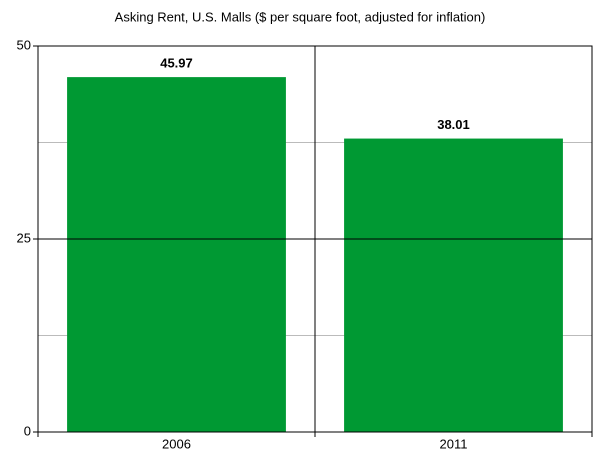  Describe the element at coordinates (176, 63) in the screenshot. I see `value-label: 45.97` at that location.